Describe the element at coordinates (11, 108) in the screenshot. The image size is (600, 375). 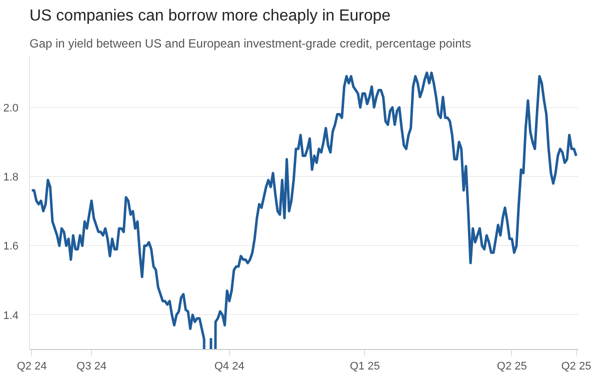
I see `y-tick-label: 2.0` at that location.